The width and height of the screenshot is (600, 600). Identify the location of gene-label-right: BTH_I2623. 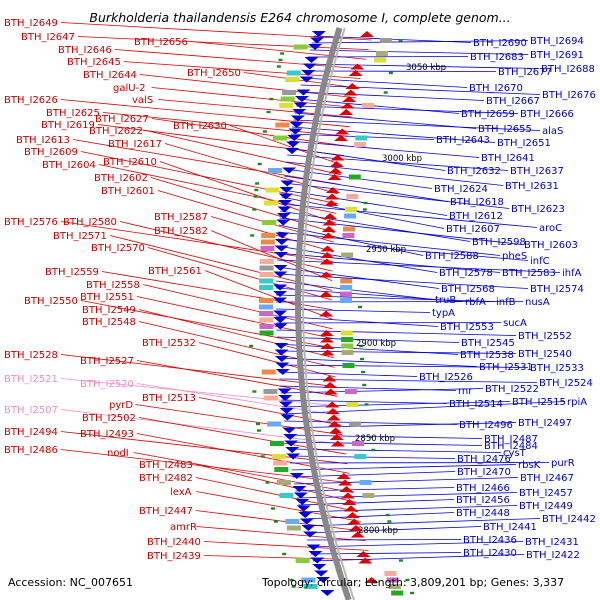
(538, 209).